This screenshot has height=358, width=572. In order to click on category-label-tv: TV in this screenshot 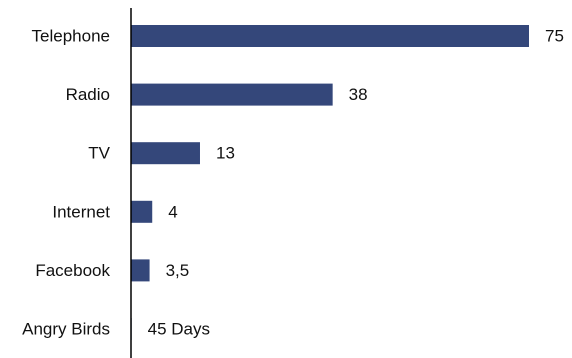, I will do `click(99, 153)`.